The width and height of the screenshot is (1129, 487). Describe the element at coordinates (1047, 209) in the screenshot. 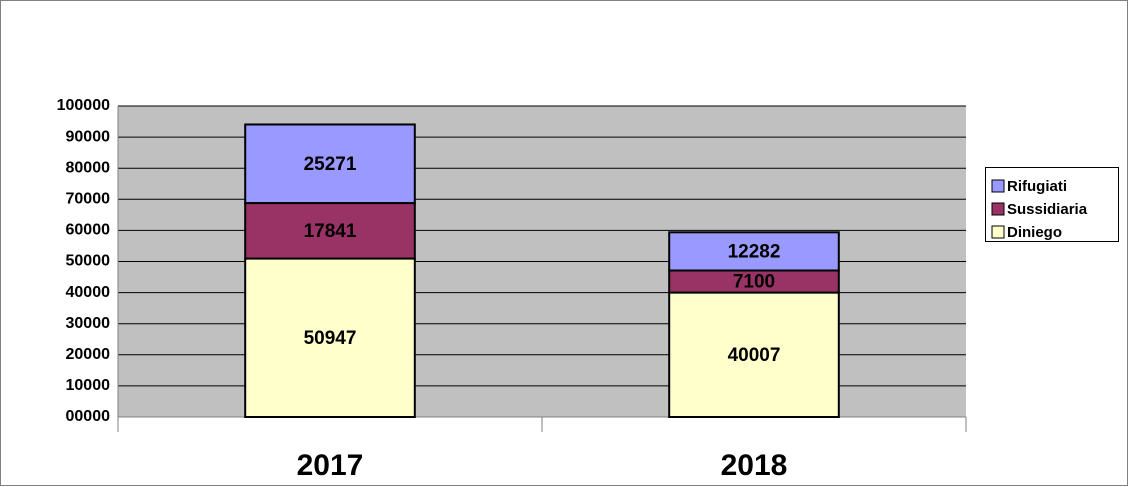

I see `legend-label: Sussidiaria` at that location.